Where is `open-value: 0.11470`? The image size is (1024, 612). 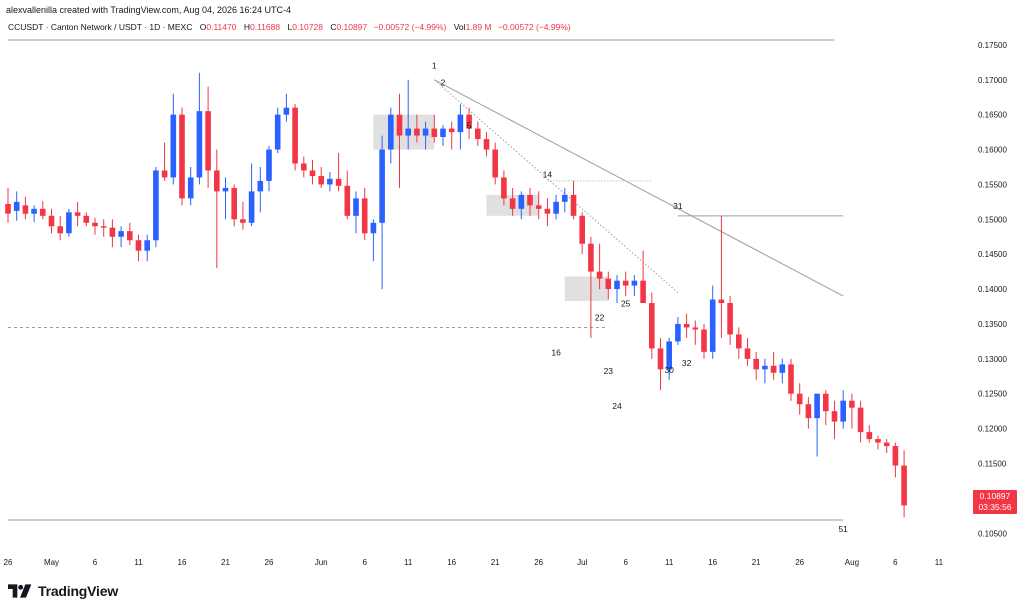 open-value: 0.11470 is located at coordinates (221, 27).